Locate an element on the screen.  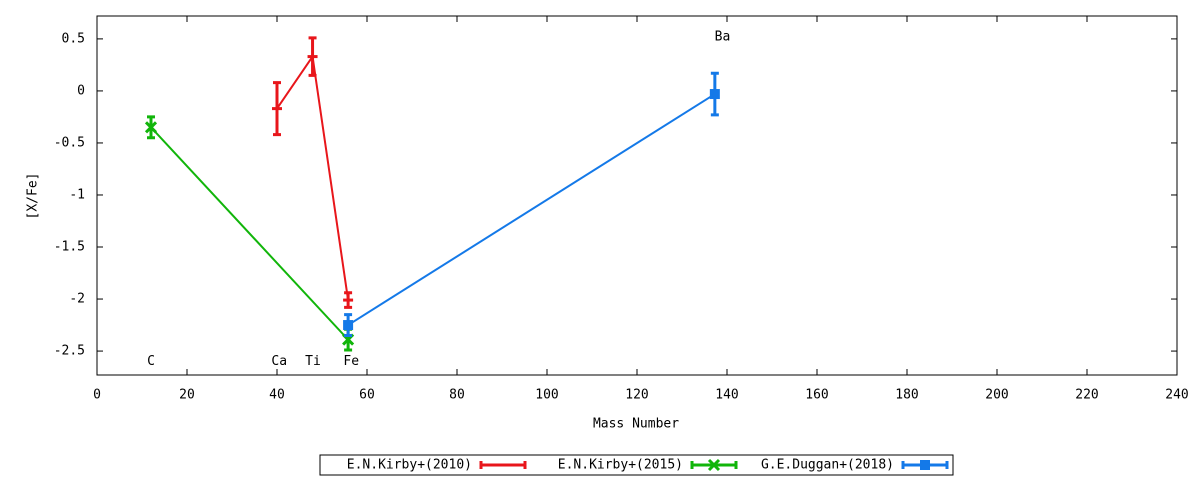
y-tick-label: -1.5 is located at coordinates (69, 247).